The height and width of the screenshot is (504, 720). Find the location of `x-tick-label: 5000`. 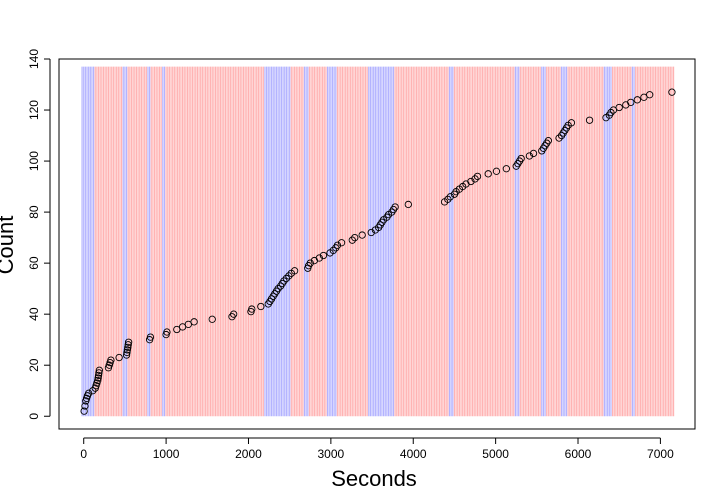

x-tick-label: 5000 is located at coordinates (495, 454).